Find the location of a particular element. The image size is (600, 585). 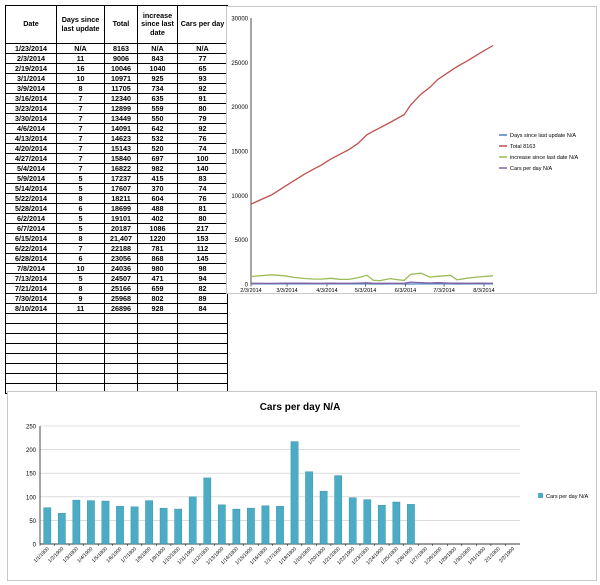

header-cars-per-day: Cars per day is located at coordinates (203, 25).